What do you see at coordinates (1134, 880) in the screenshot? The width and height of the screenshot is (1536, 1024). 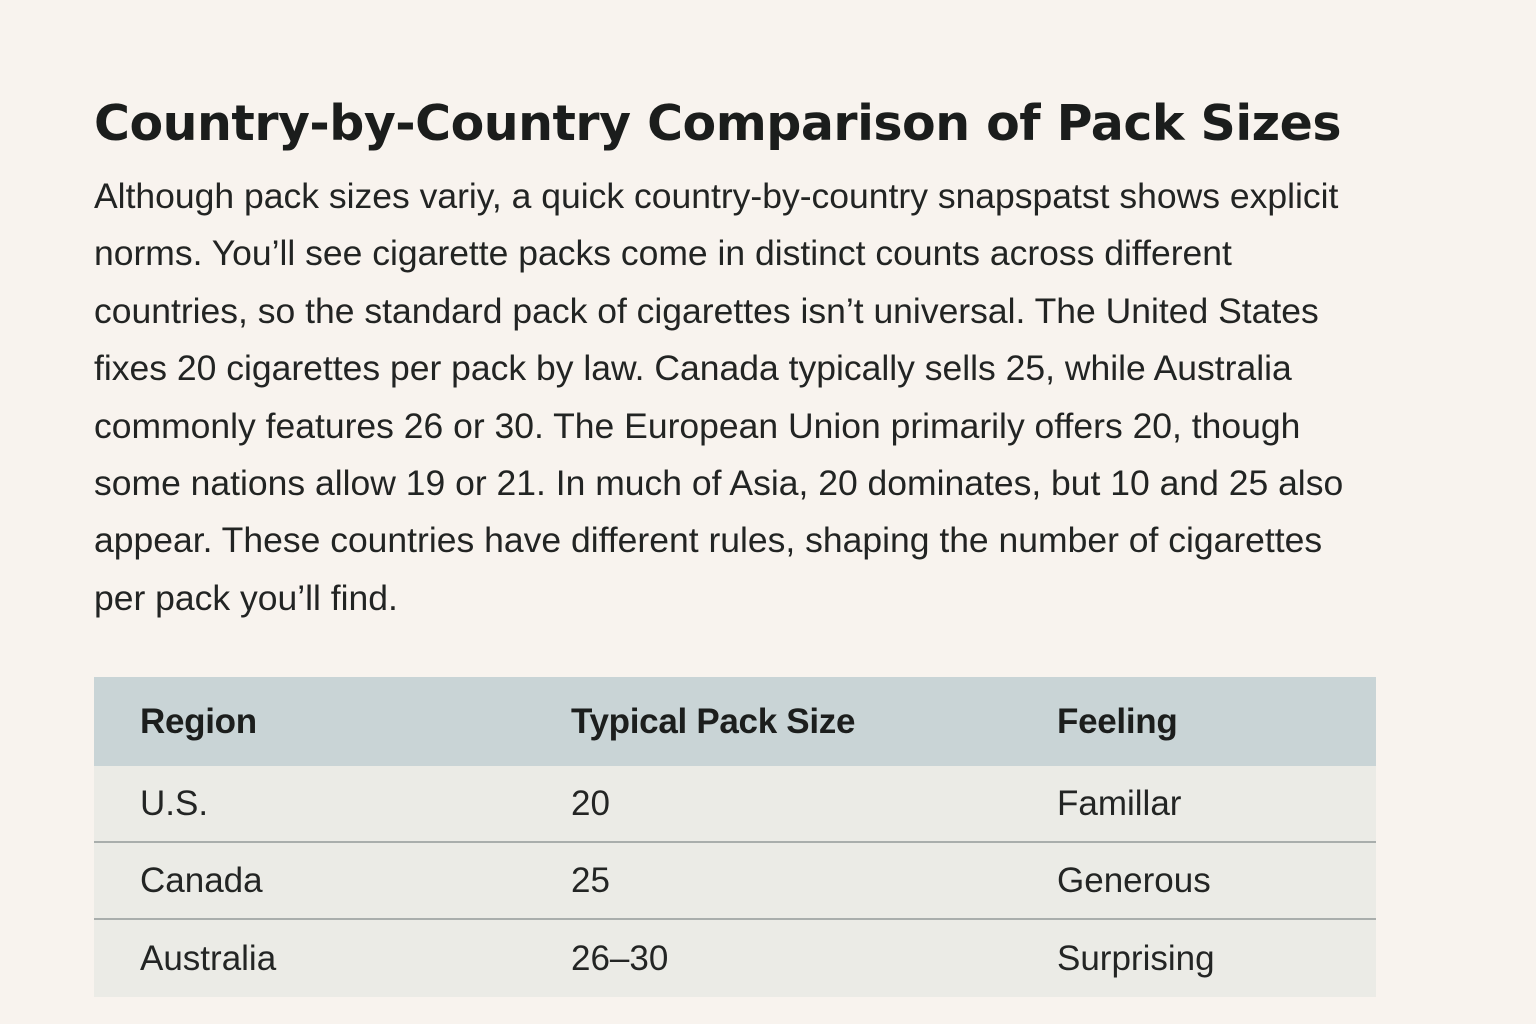 I see `cell-feeling: Generous` at bounding box center [1134, 880].